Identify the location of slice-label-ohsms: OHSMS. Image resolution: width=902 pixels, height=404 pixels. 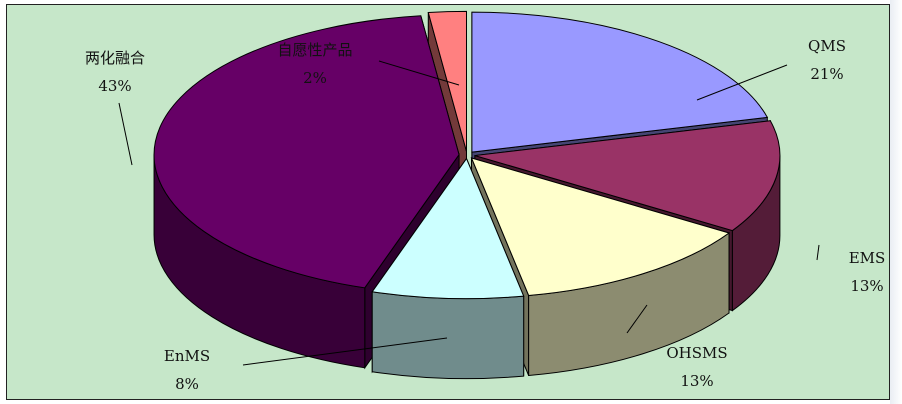
(696, 353).